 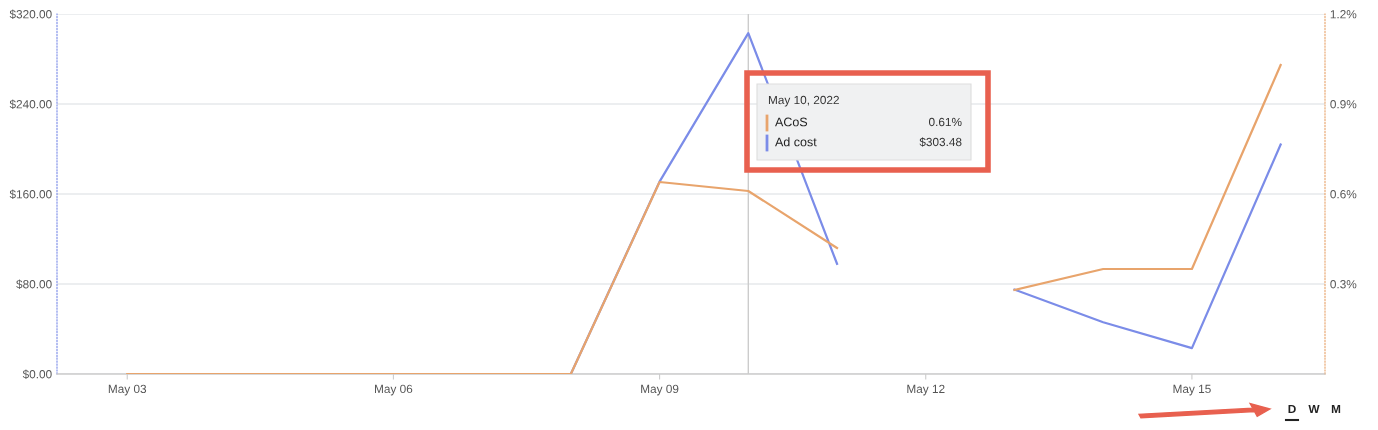 I want to click on y-tick-label: $0.00, so click(x=37, y=374).